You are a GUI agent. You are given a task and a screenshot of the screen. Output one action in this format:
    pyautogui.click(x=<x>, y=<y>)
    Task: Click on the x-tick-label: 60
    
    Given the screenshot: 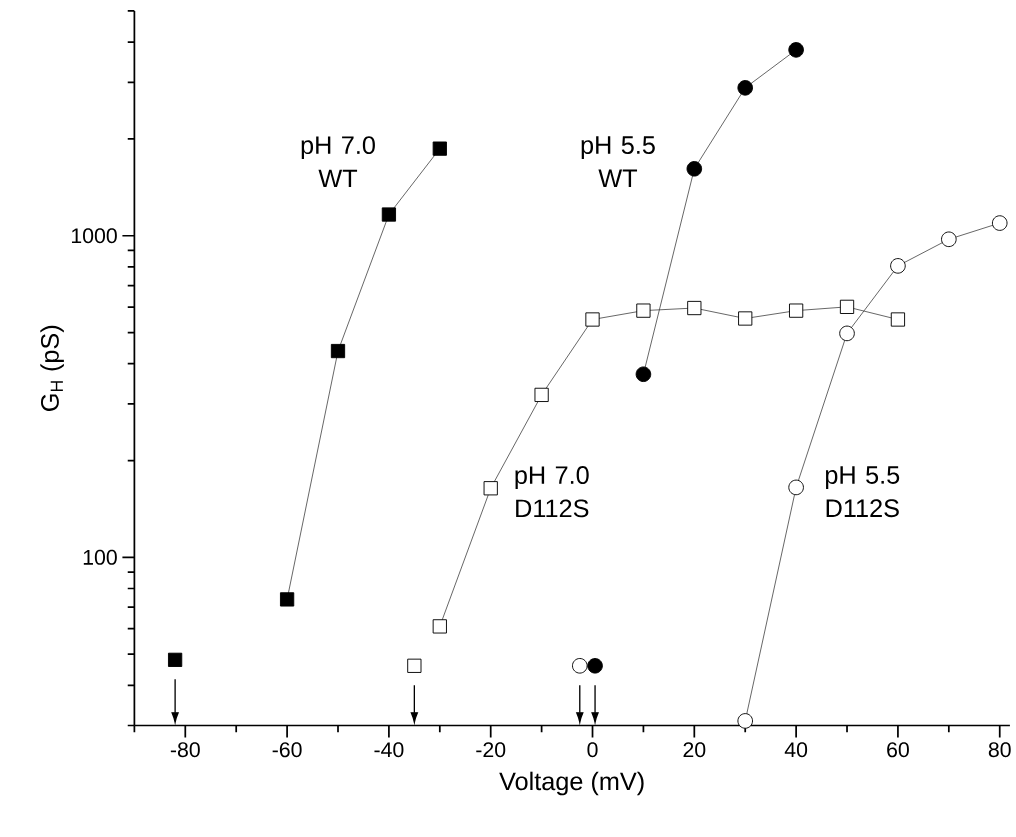 What is the action you would take?
    pyautogui.click(x=898, y=750)
    